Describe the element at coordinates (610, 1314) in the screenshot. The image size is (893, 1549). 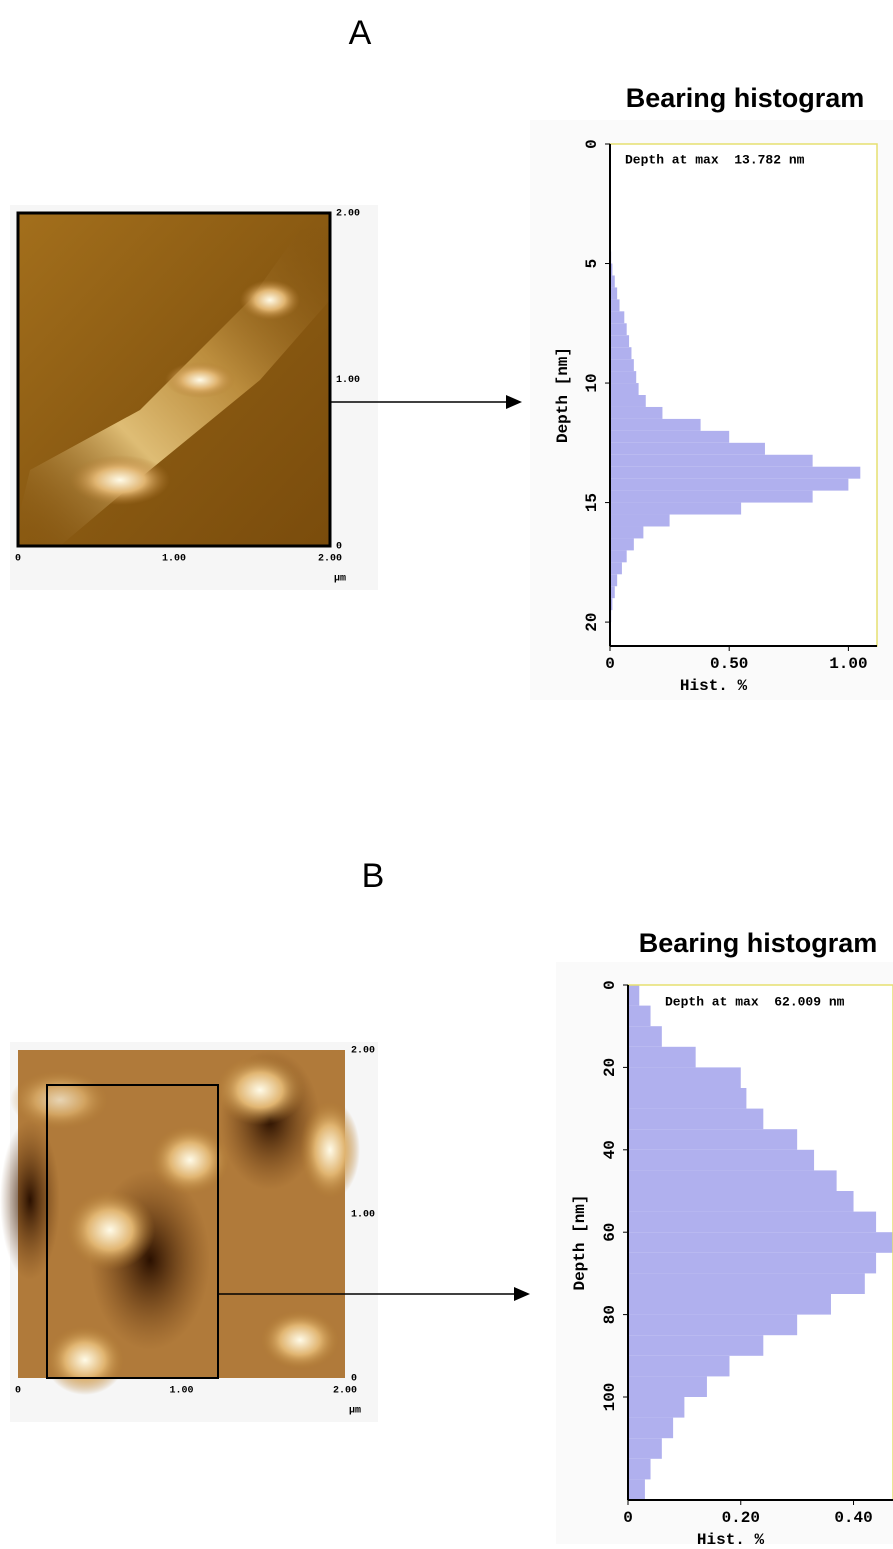
I see `y-tick-label: 80` at that location.